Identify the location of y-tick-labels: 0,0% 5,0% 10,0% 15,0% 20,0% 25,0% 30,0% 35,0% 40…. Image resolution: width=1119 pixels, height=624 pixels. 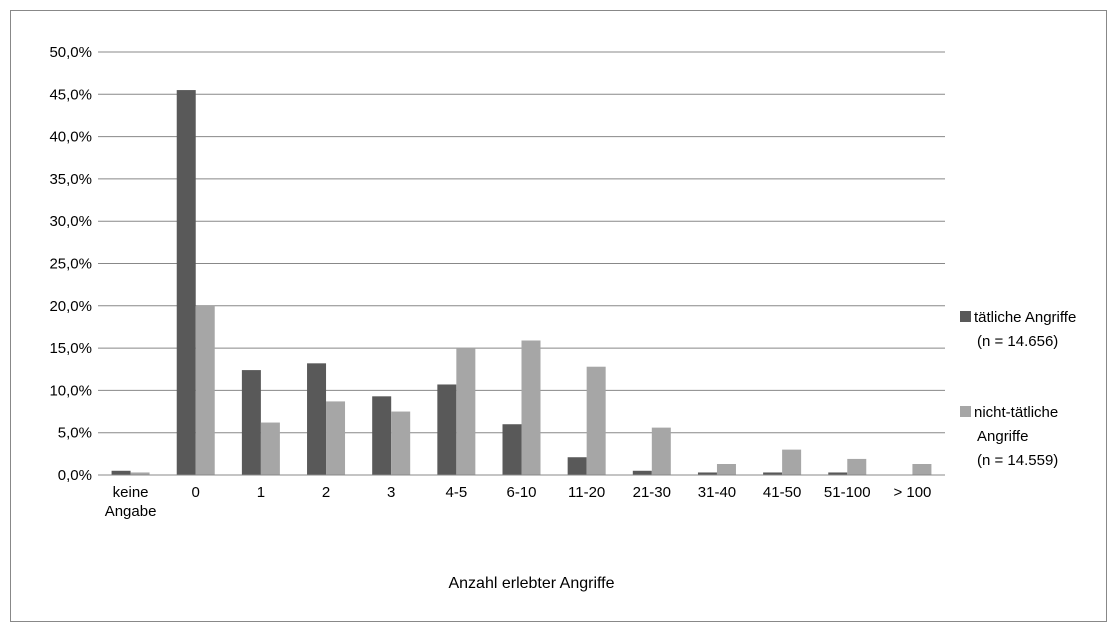
(70, 264).